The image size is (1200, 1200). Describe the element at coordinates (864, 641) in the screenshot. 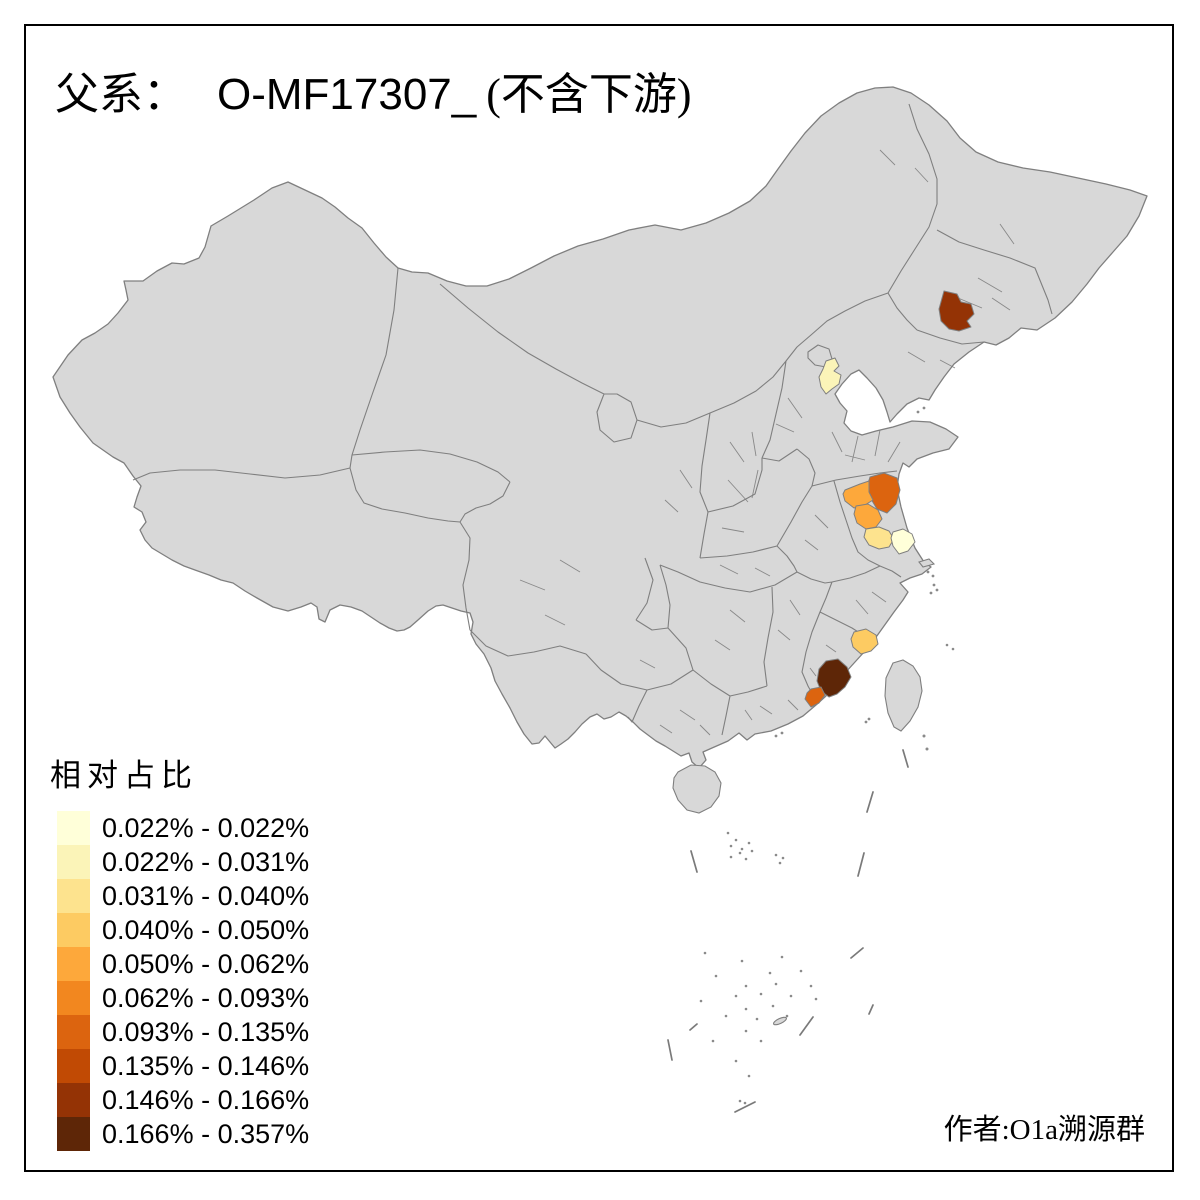

I see `highlight-fujian-north` at that location.